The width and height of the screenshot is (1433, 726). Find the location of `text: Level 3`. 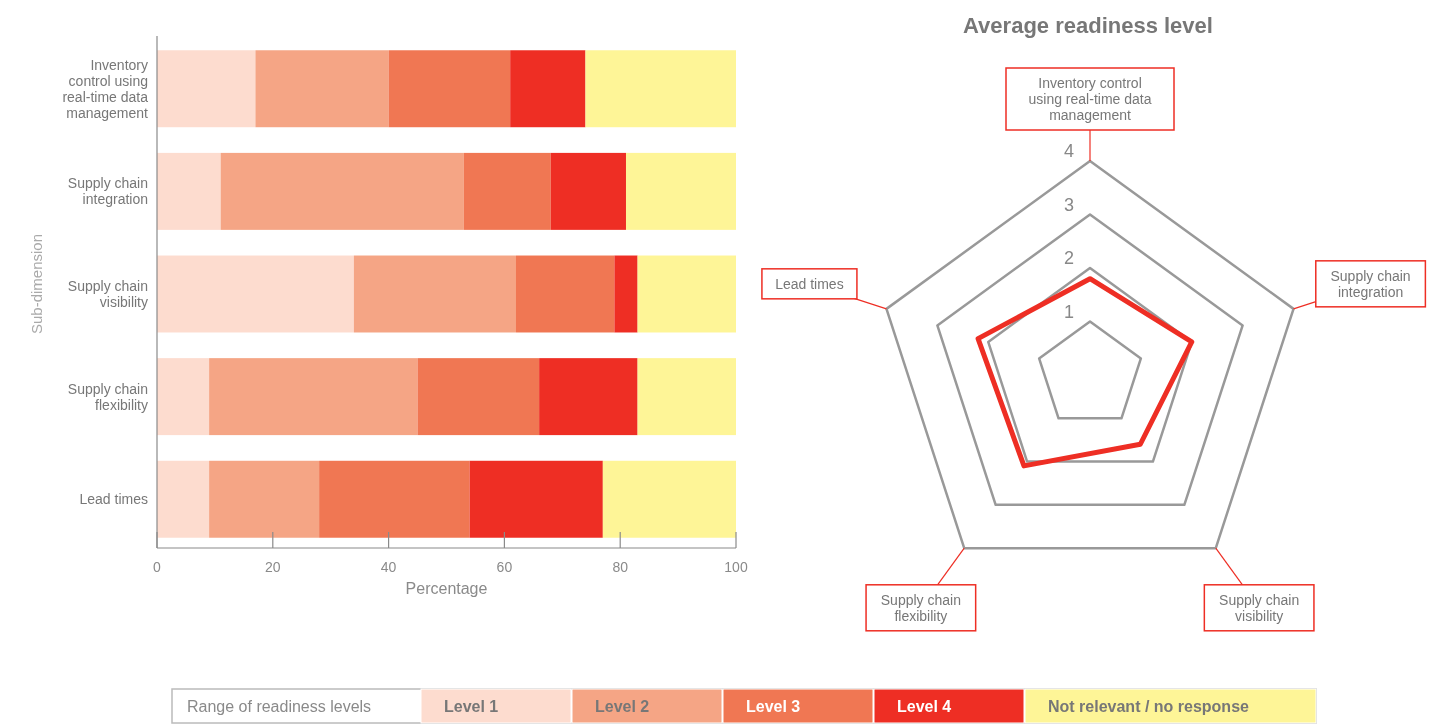

text: Level 3 is located at coordinates (773, 706).